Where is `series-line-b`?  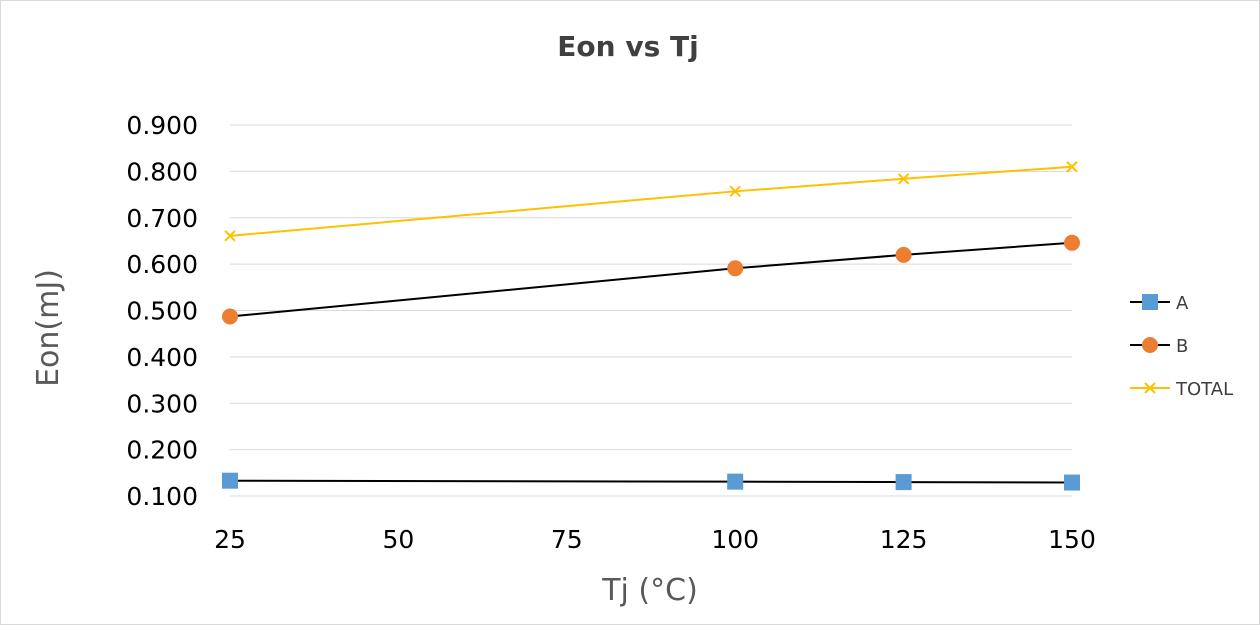
series-line-b is located at coordinates (651, 279).